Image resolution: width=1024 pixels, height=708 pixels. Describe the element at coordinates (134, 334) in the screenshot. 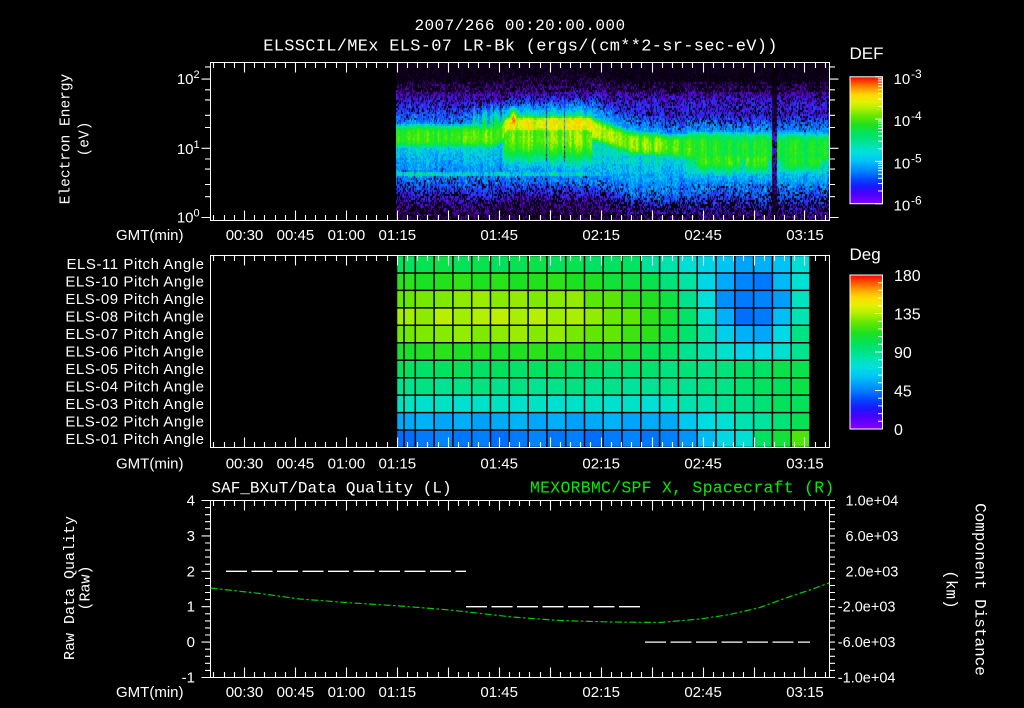

I see `svg-text: ELS-07 Pitch Angle` at that location.